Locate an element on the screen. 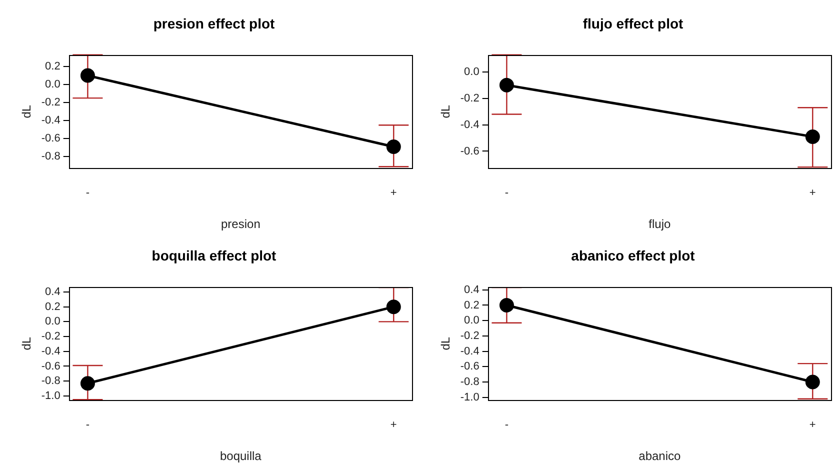  x-axis-title: boquilla is located at coordinates (241, 456).